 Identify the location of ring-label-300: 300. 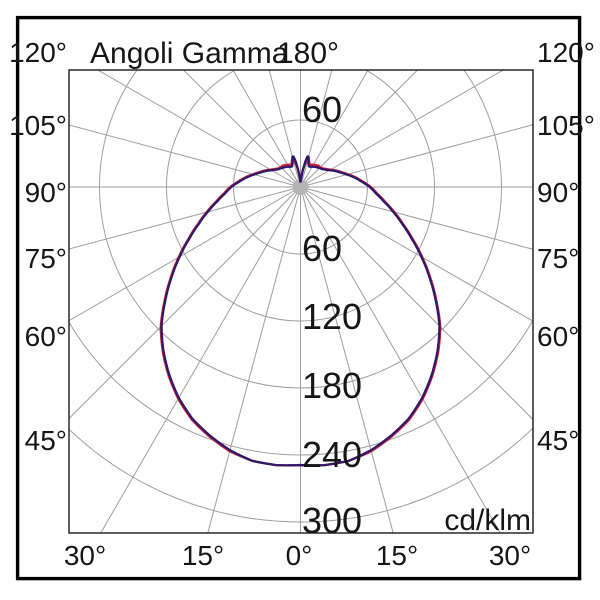
(332, 520).